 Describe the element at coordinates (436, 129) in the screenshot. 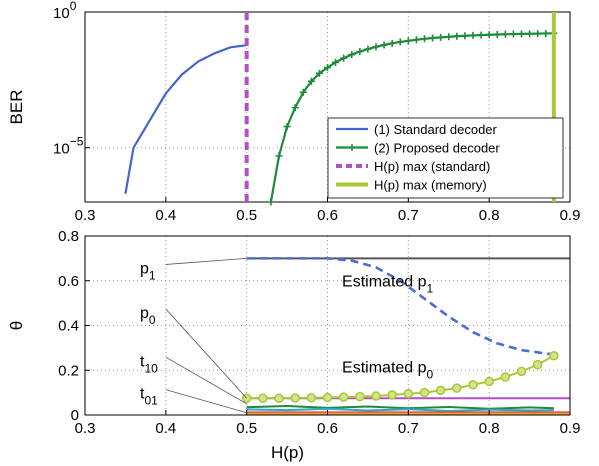

I see `legend-entry: (1) Standard decoder` at that location.